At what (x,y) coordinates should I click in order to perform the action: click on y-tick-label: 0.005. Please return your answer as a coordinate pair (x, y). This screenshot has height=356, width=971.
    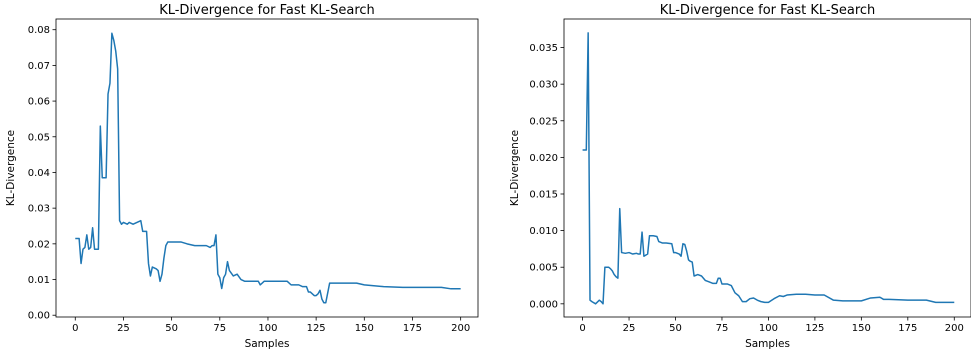
    Looking at the image, I should click on (543, 268).